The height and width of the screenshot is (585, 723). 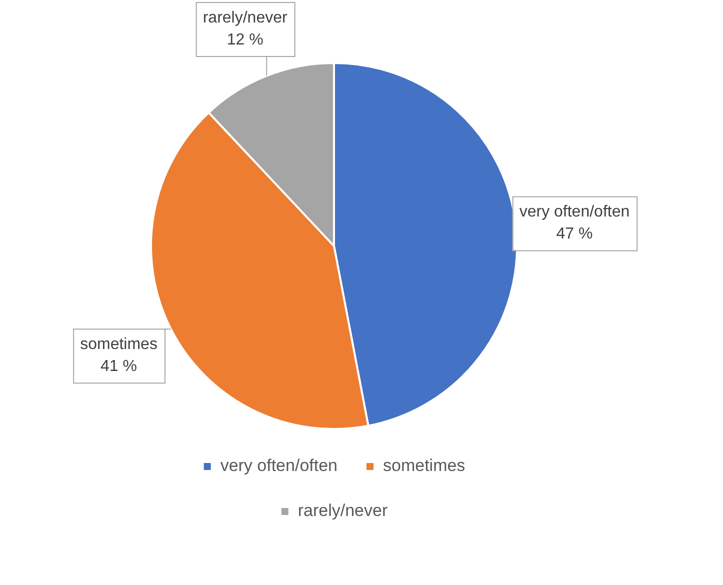 What do you see at coordinates (574, 212) in the screenshot?
I see `slice-label: very often/often` at bounding box center [574, 212].